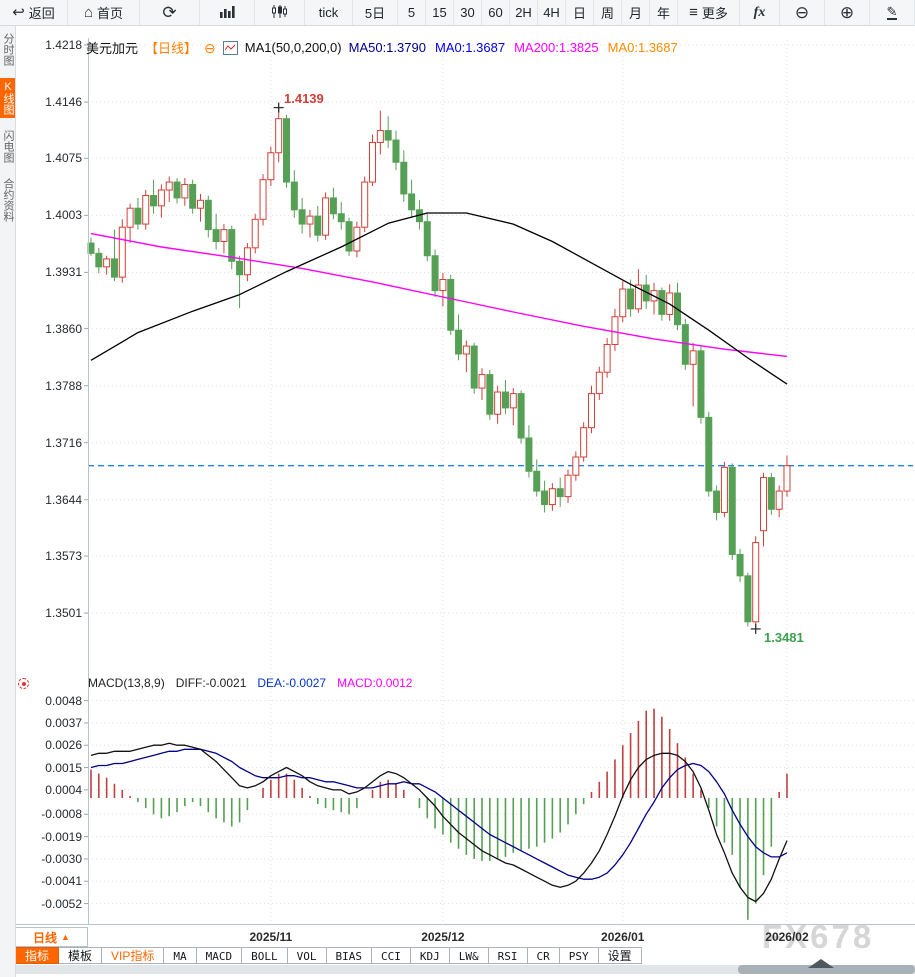 The width and height of the screenshot is (915, 977). I want to click on price-axis-label: 1.4003, so click(63, 215).